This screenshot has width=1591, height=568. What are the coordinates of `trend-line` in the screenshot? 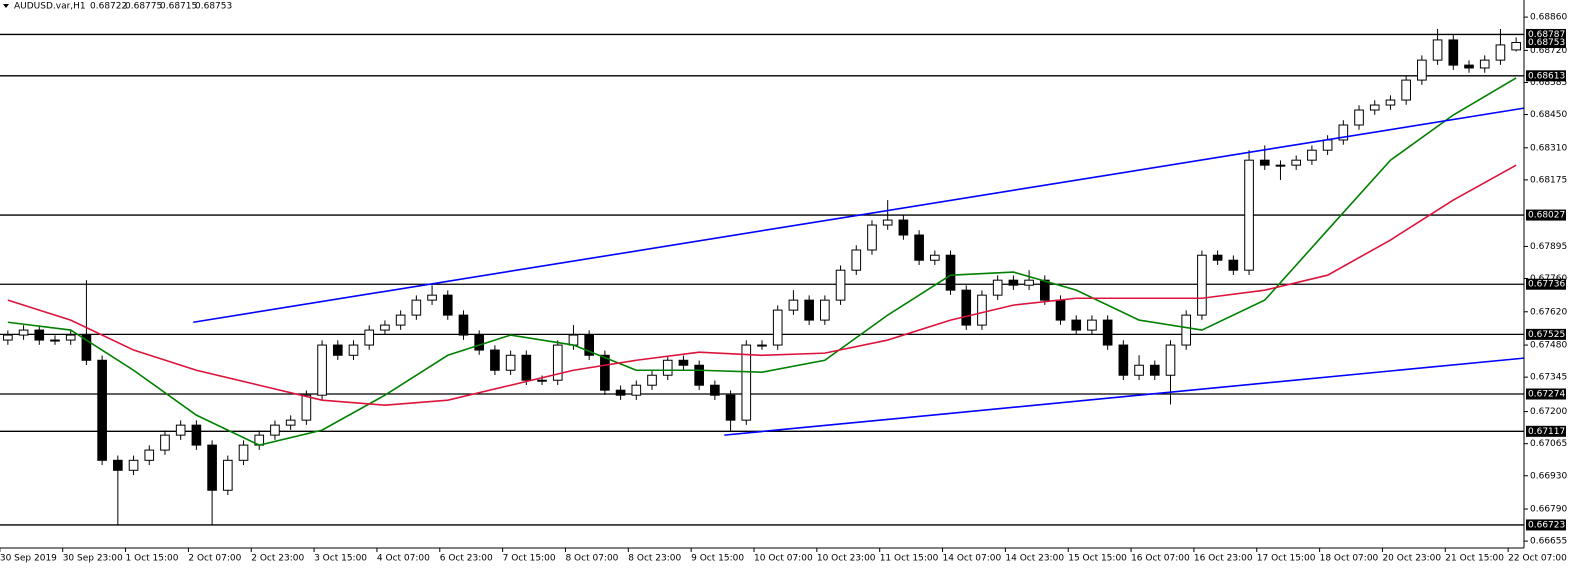 It's located at (1124, 396).